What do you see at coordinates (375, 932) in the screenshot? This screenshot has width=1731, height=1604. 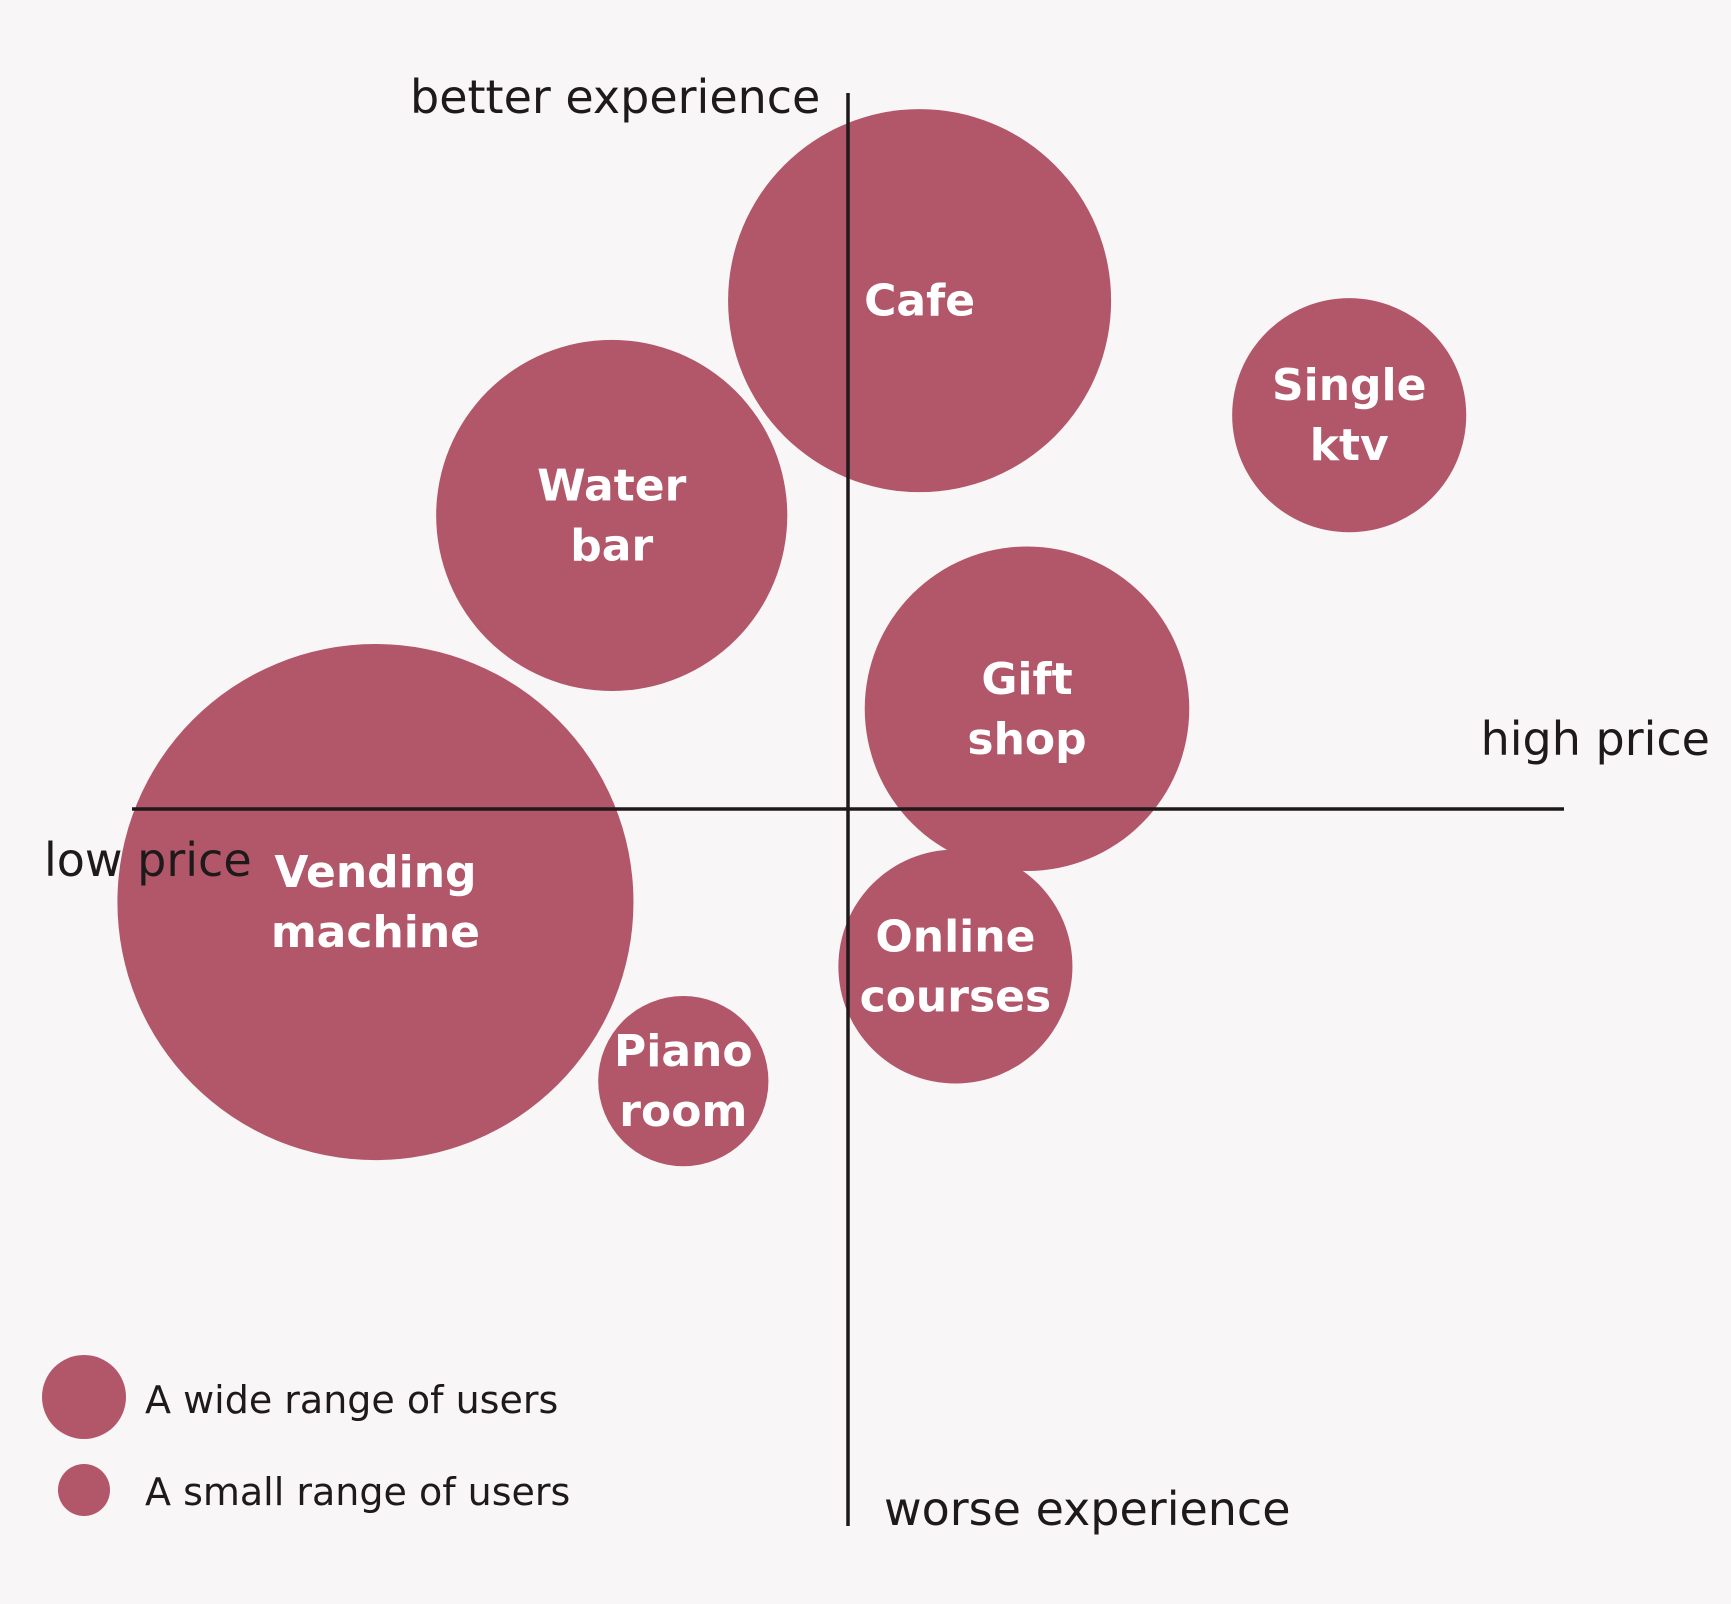 I see `bubble-label-vending-machine-line2: machine` at bounding box center [375, 932].